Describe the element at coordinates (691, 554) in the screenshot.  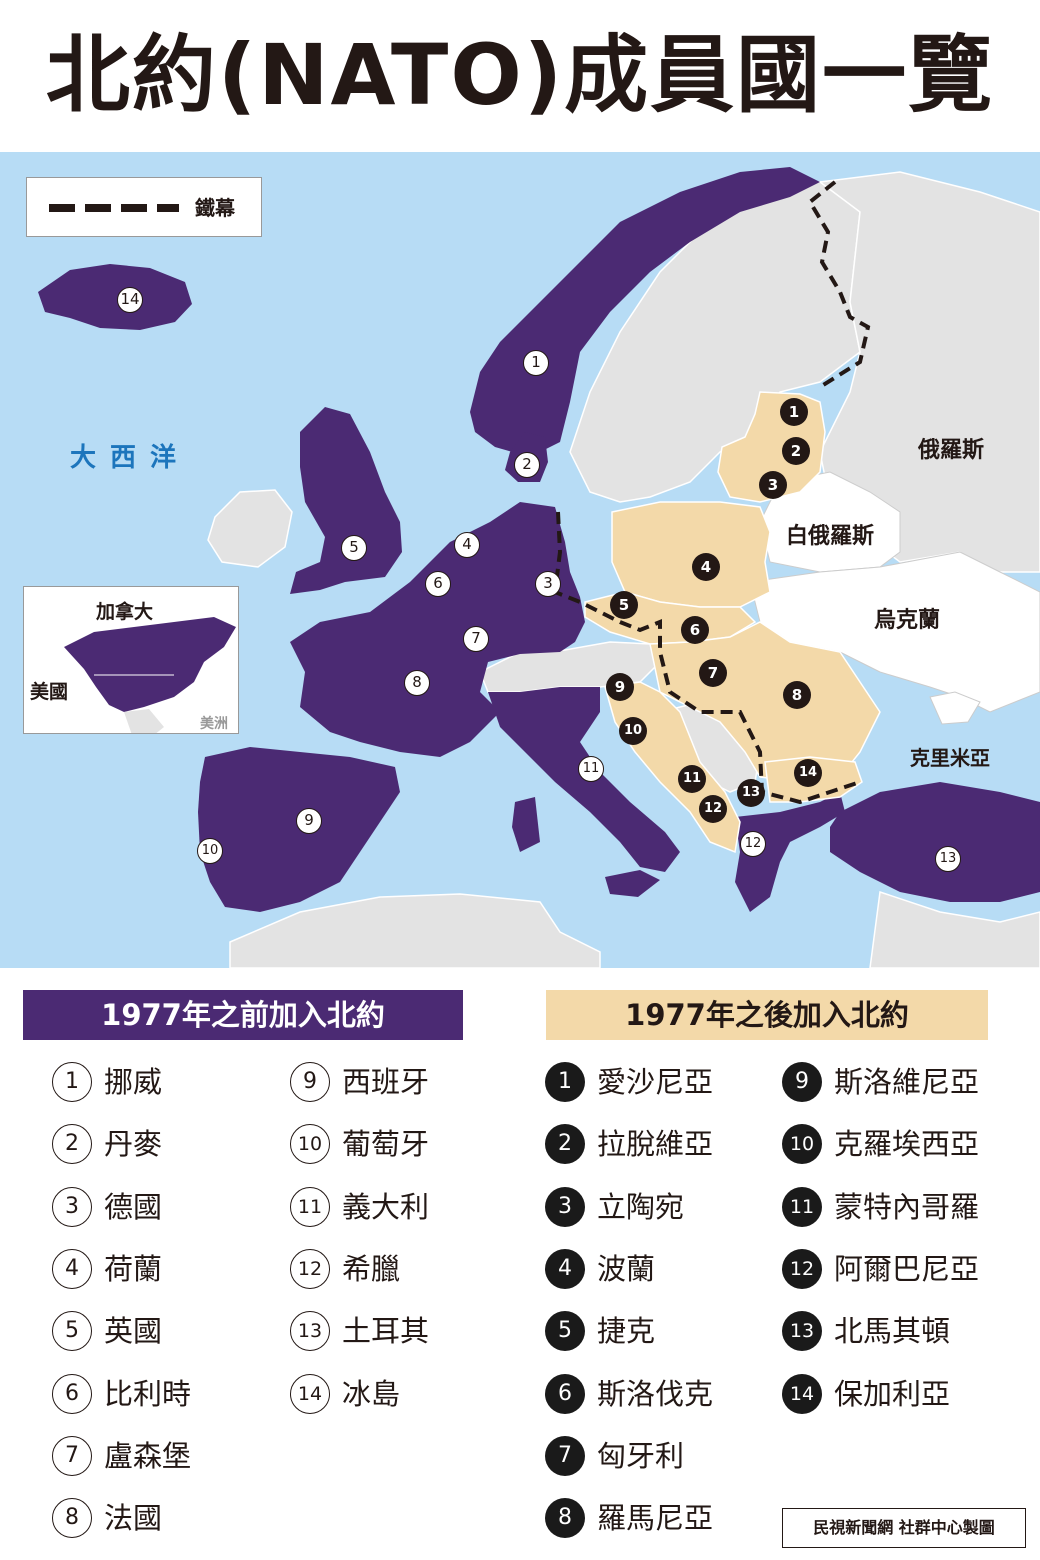
I see `area-poland` at that location.